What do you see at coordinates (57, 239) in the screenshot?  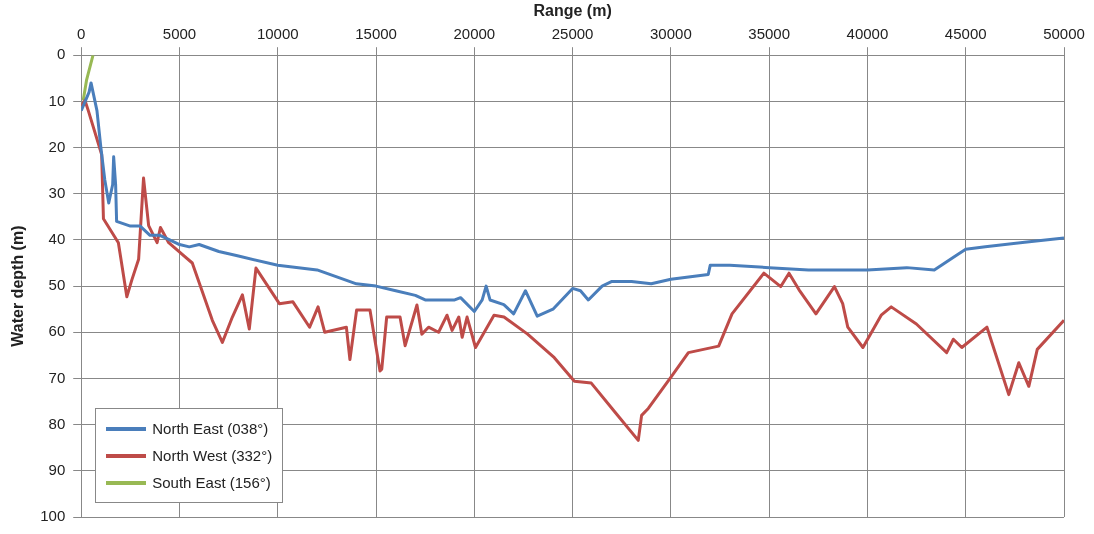 I see `y-tick-label: 40` at bounding box center [57, 239].